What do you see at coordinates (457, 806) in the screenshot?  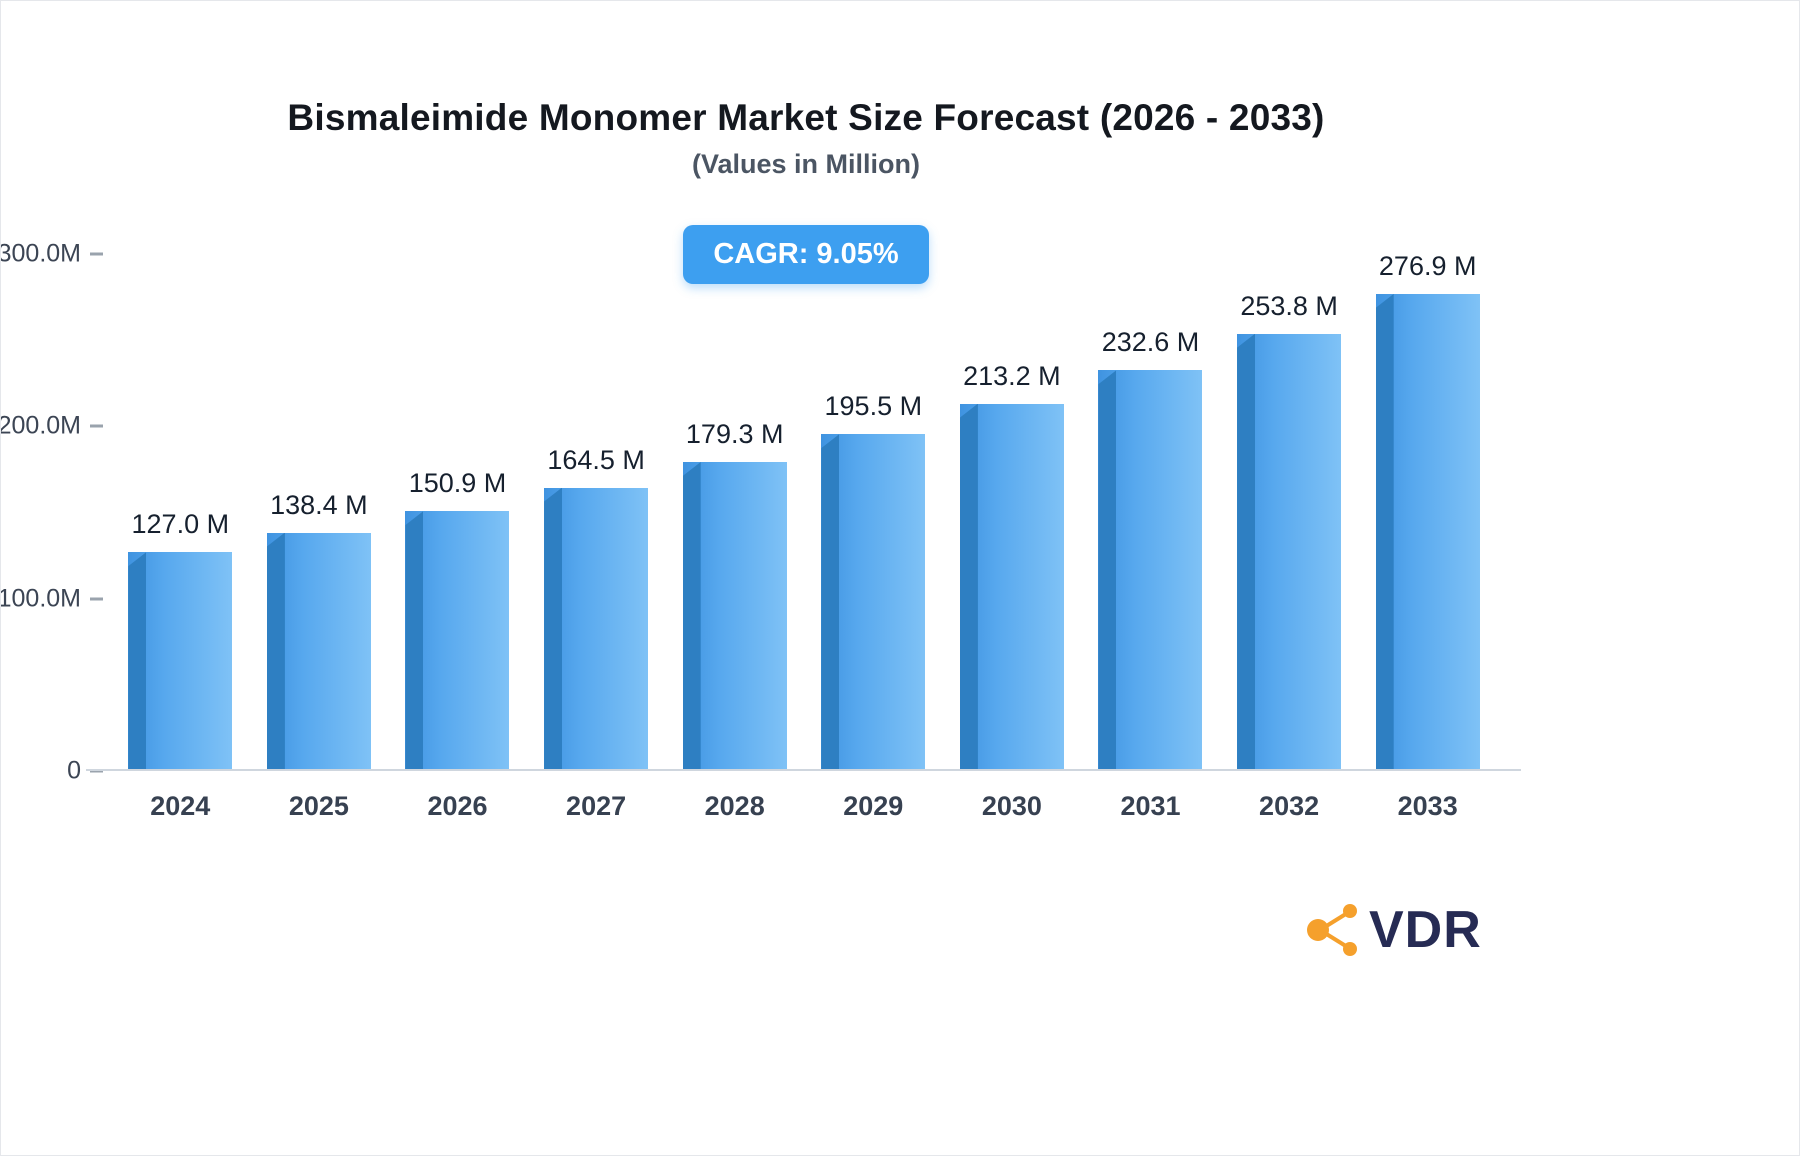 I see `x-axis-label-2026: 2026` at bounding box center [457, 806].